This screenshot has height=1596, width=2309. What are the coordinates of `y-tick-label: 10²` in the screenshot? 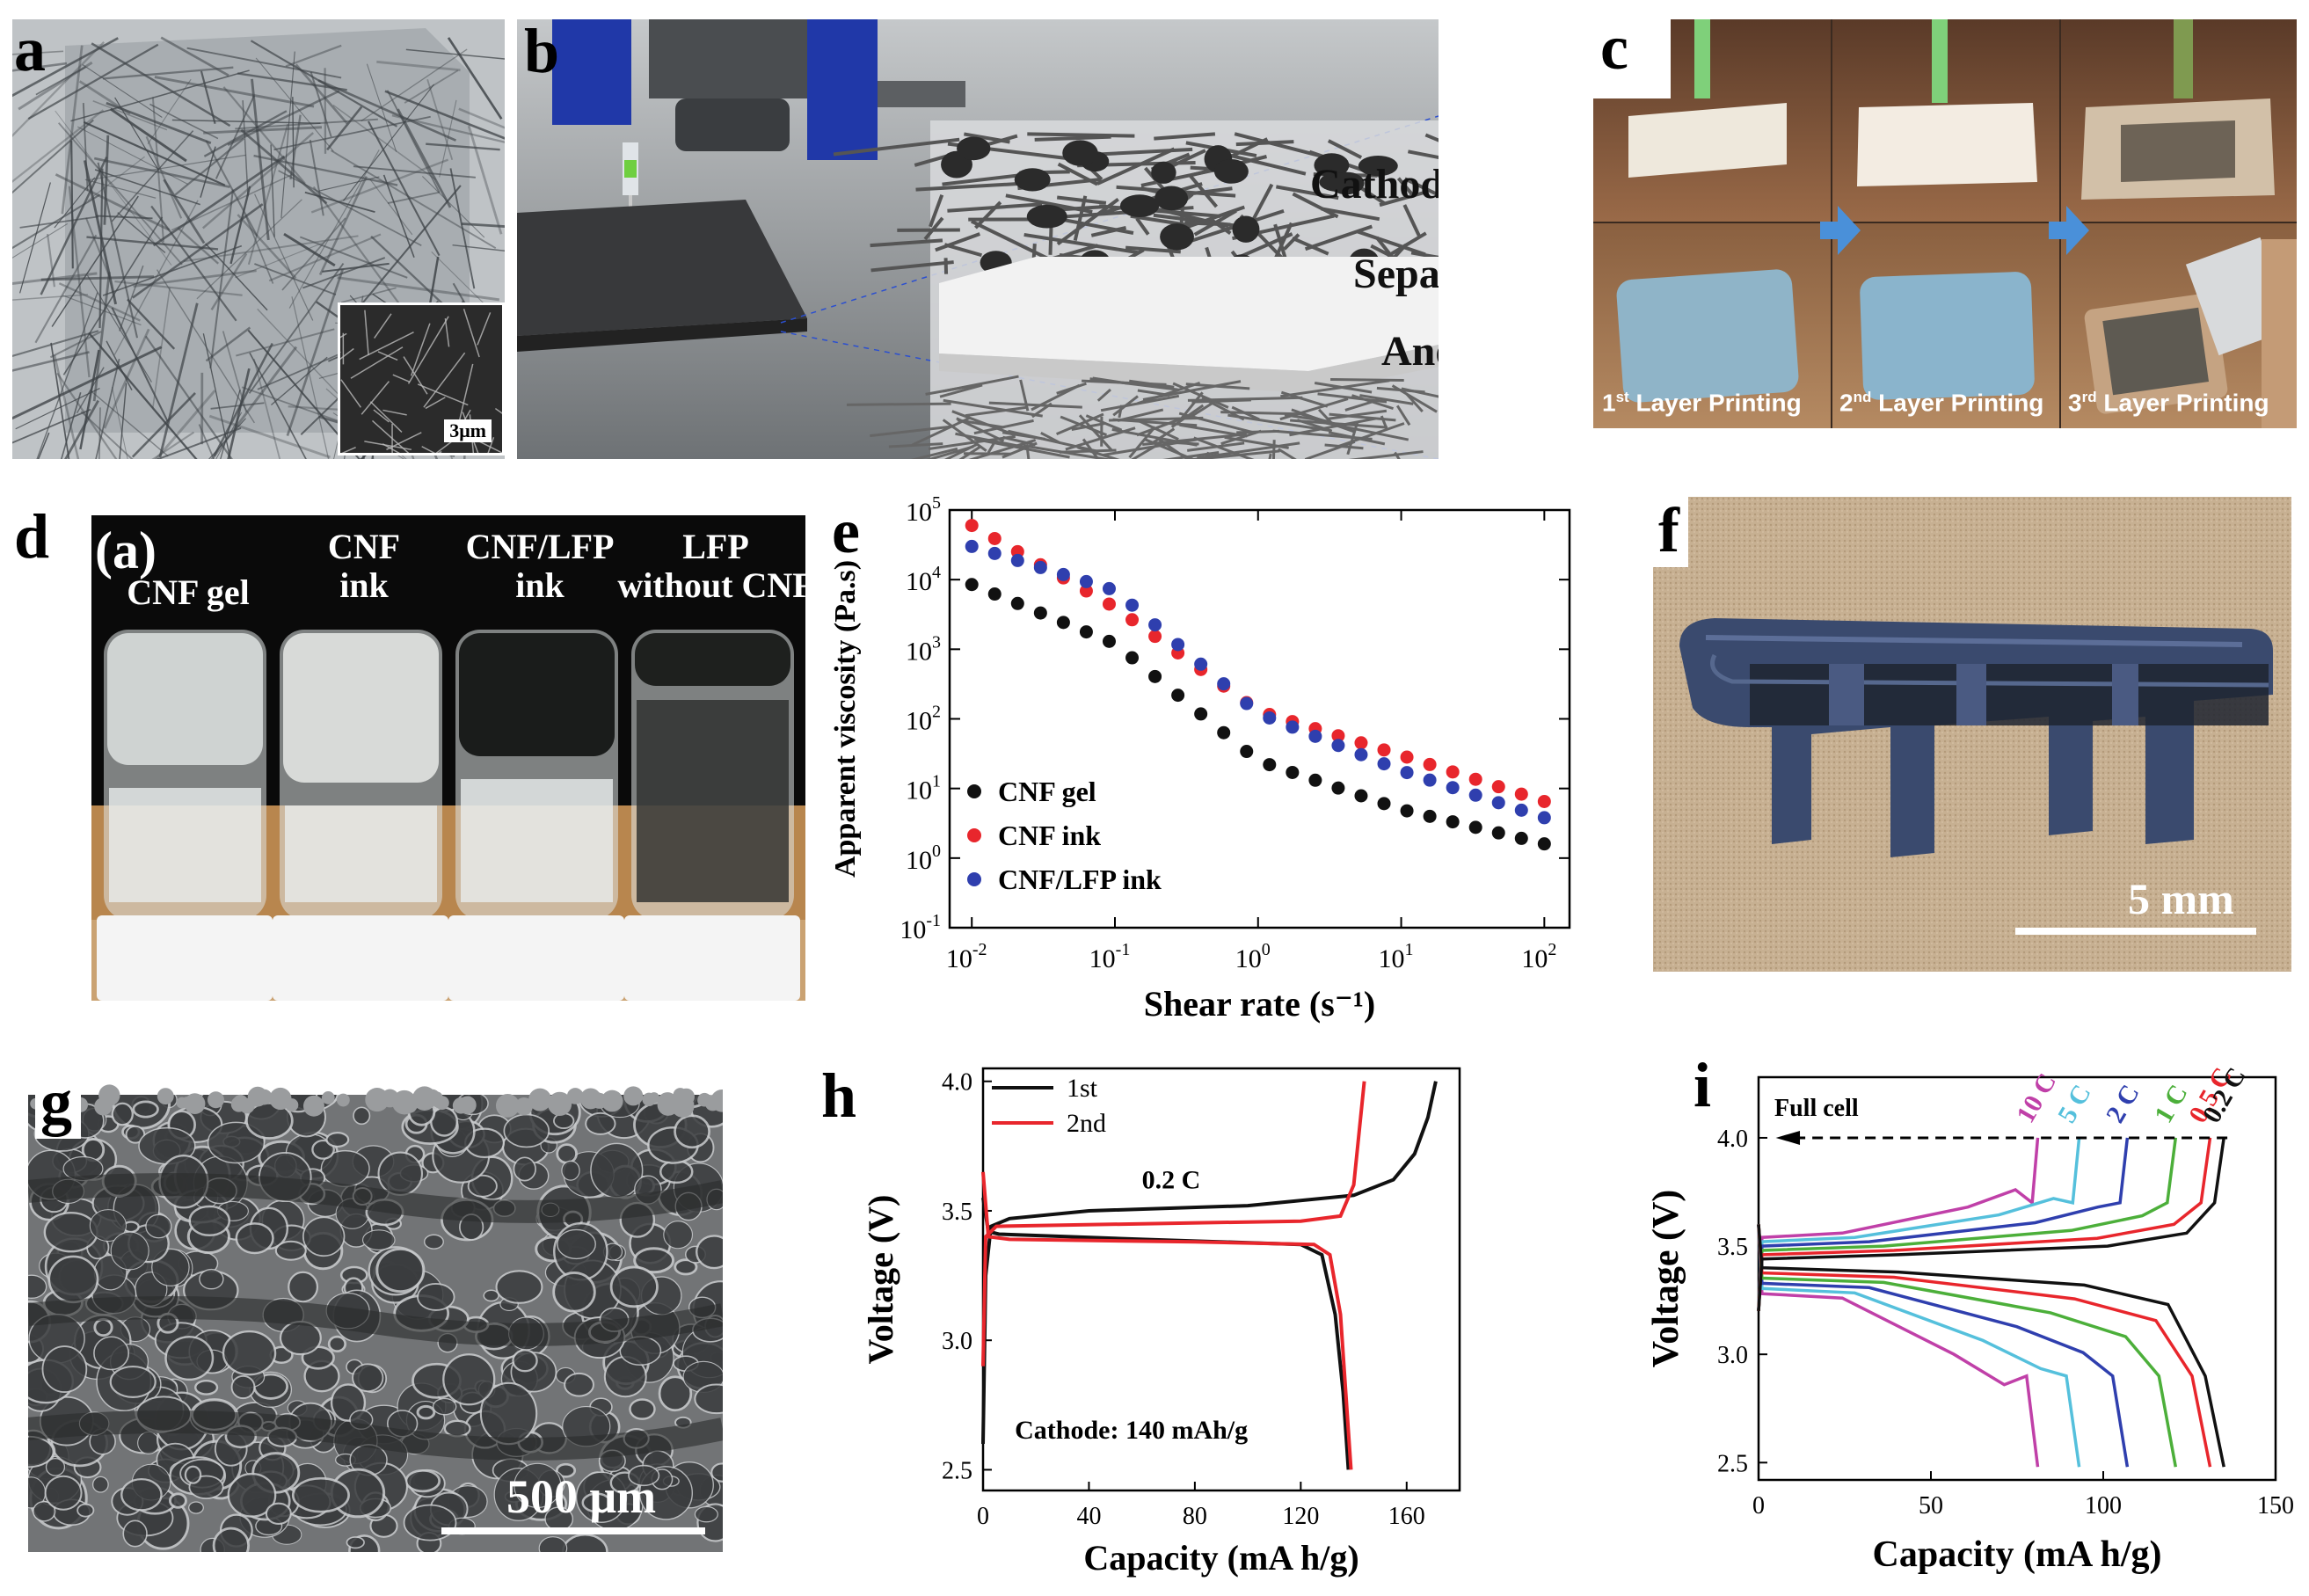 It's located at (923, 720).